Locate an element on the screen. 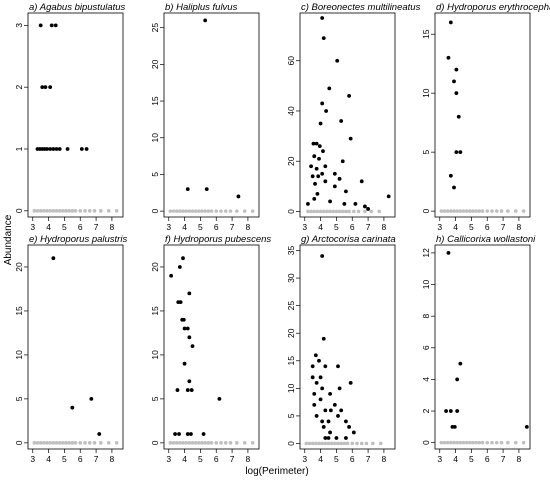 The image size is (550, 480). x-axis-label: log(Perimeter) is located at coordinates (276, 471).